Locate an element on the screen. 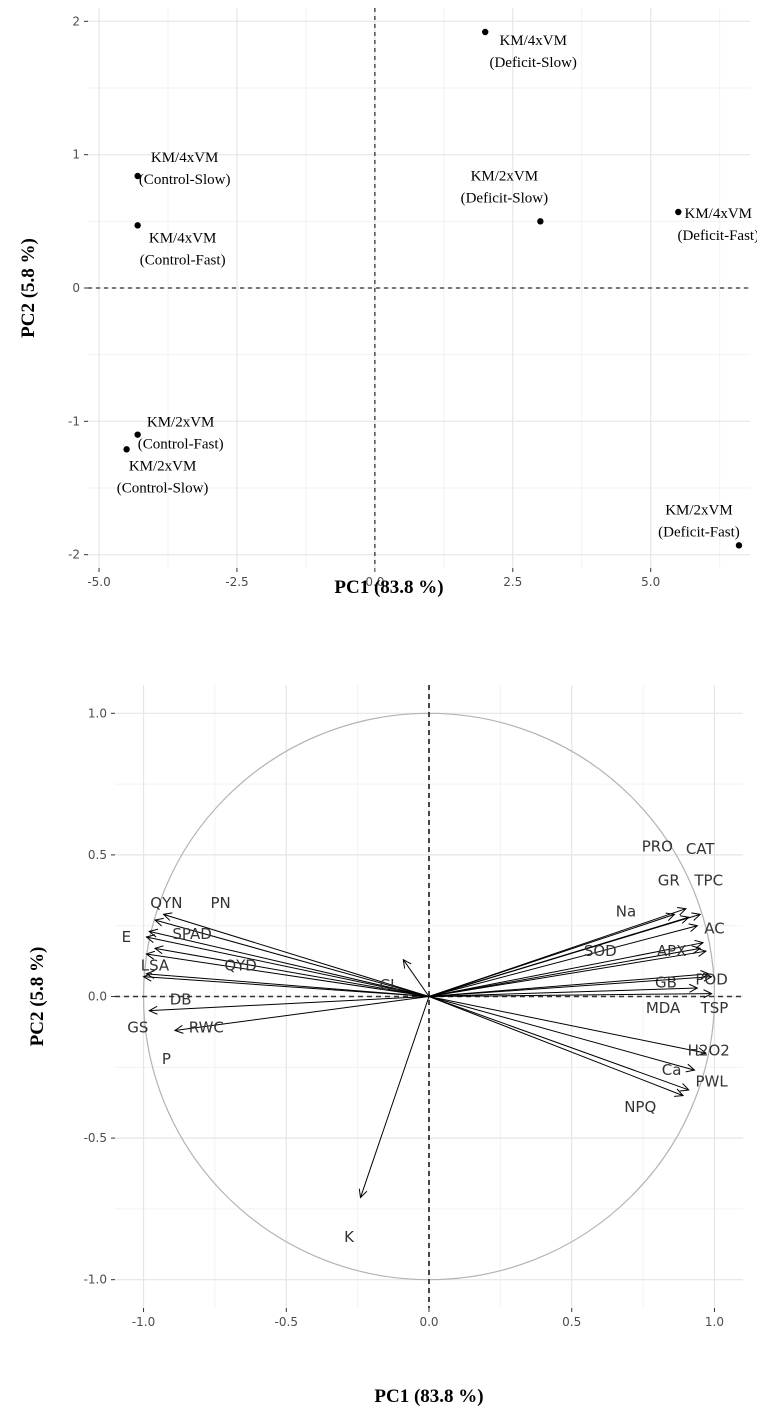  y-tick-label: 2 is located at coordinates (76, 21).